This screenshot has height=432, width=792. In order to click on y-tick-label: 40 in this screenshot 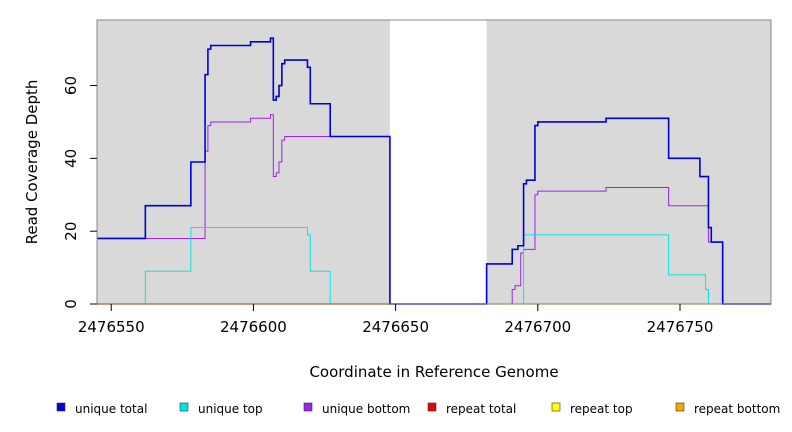, I will do `click(71, 158)`.